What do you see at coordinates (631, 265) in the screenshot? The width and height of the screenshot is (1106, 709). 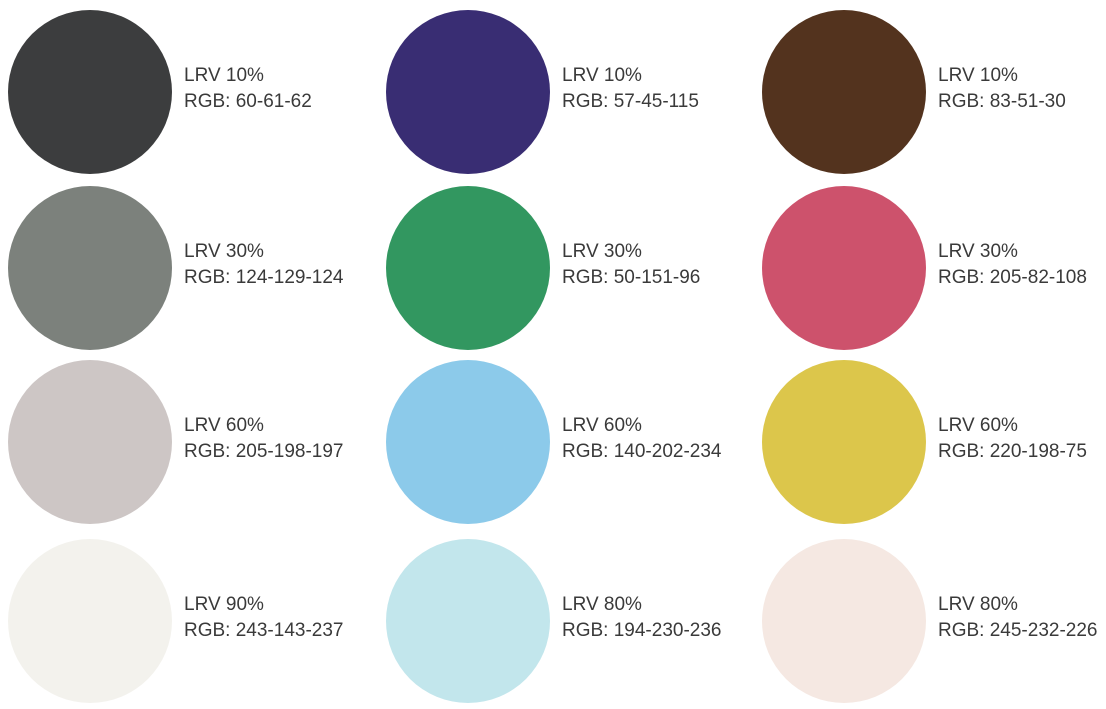 I see `swatch-label: LRV 30% RGB: 50-151-96` at bounding box center [631, 265].